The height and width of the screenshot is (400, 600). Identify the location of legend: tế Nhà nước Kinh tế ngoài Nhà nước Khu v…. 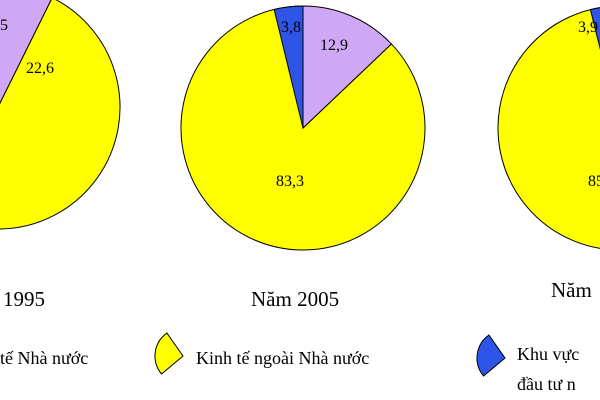
(289, 363).